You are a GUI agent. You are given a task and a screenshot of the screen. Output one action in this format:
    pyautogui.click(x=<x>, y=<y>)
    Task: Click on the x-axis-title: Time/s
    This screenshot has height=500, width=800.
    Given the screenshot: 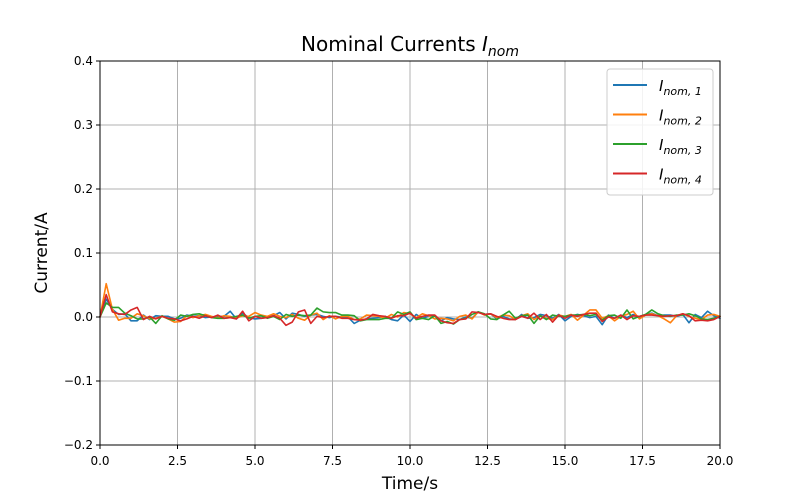 What is the action you would take?
    pyautogui.click(x=409, y=484)
    